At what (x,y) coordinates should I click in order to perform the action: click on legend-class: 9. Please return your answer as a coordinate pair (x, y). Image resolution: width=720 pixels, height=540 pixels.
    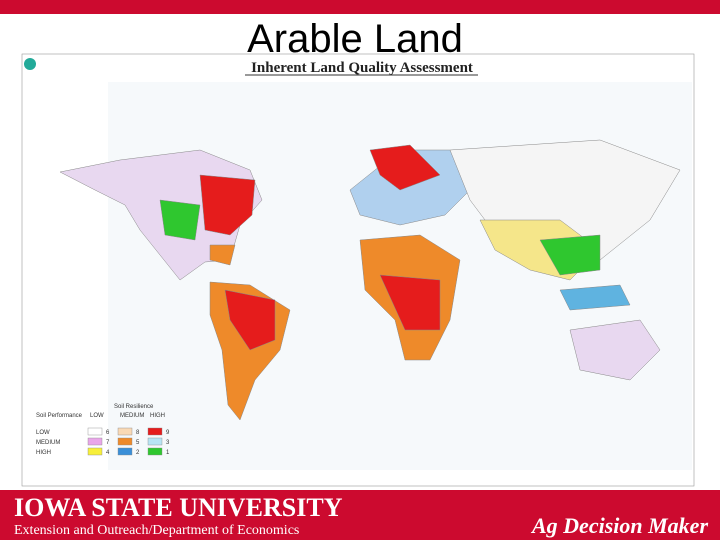
    Looking at the image, I should click on (168, 433).